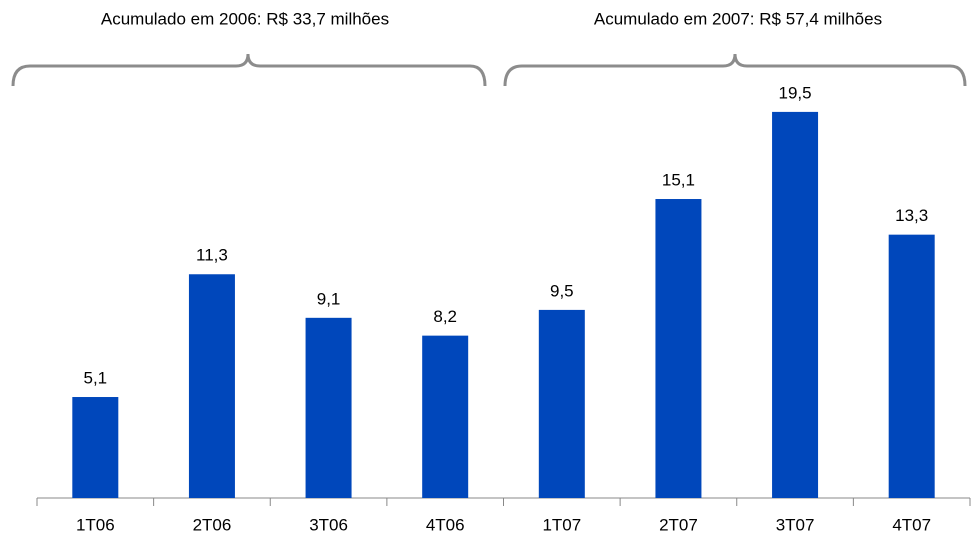 The image size is (973, 548). I want to click on value-label: 19,5, so click(795, 92).